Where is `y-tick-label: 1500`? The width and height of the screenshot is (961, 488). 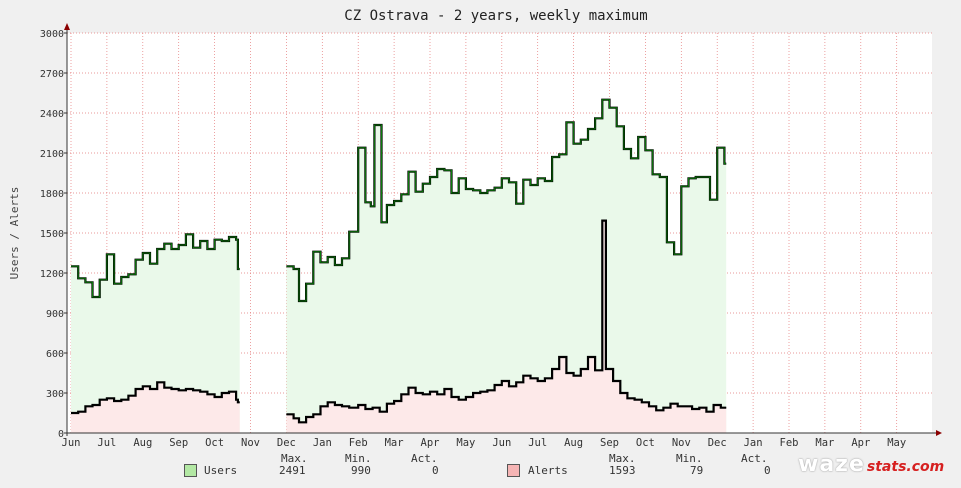 y-tick-label: 1500 is located at coordinates (52, 234).